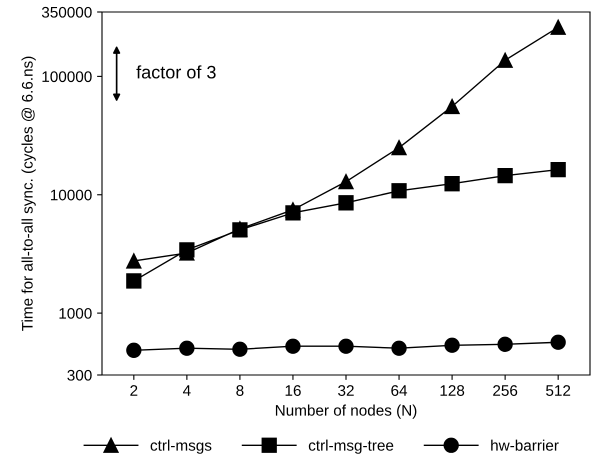  What do you see at coordinates (71, 195) in the screenshot?
I see `y-tick-label: 10000` at bounding box center [71, 195].